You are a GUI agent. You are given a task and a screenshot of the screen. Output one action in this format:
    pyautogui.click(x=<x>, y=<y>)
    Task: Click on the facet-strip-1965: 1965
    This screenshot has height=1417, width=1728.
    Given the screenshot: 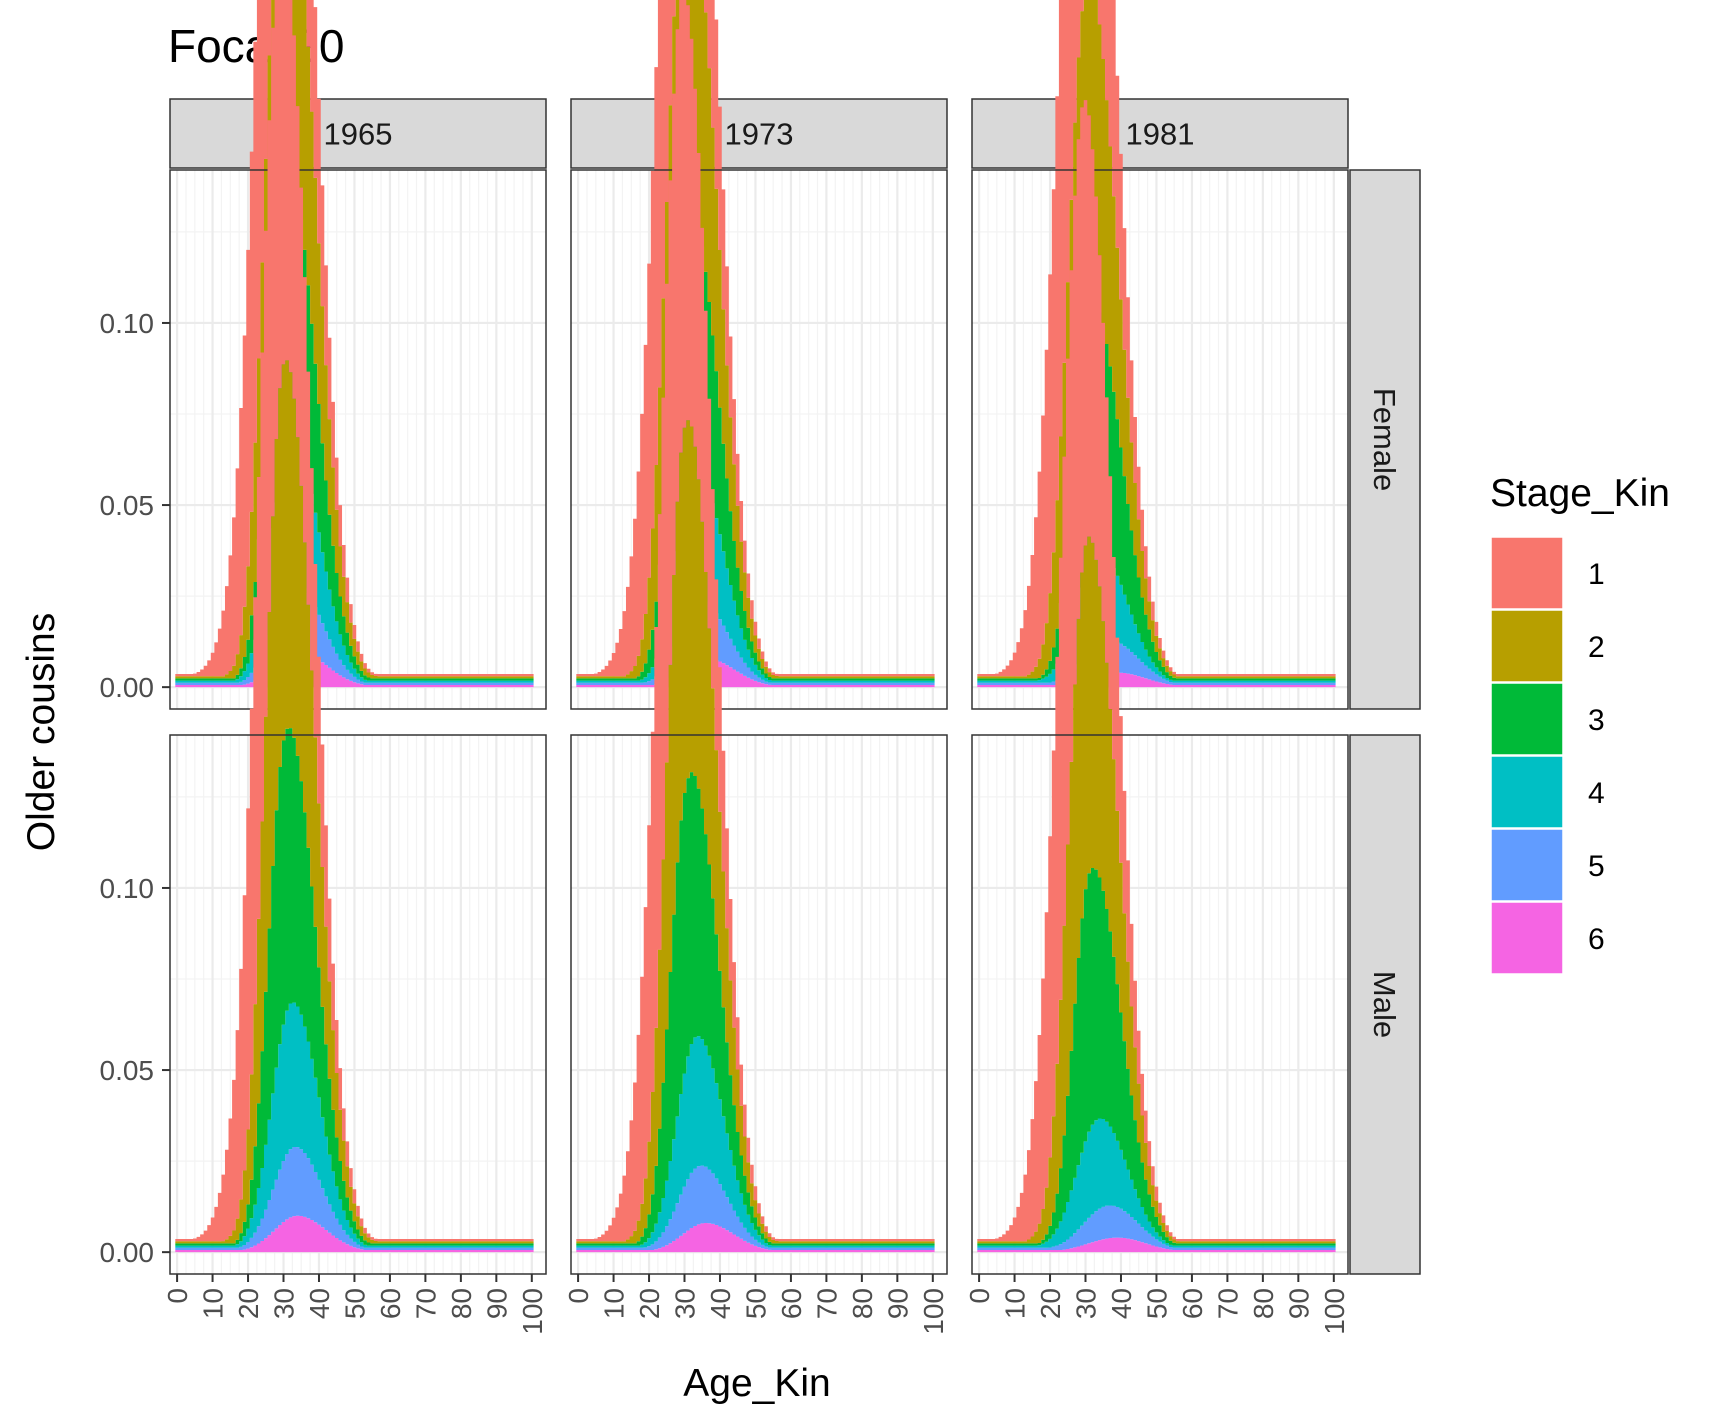 What is the action you would take?
    pyautogui.click(x=358, y=133)
    